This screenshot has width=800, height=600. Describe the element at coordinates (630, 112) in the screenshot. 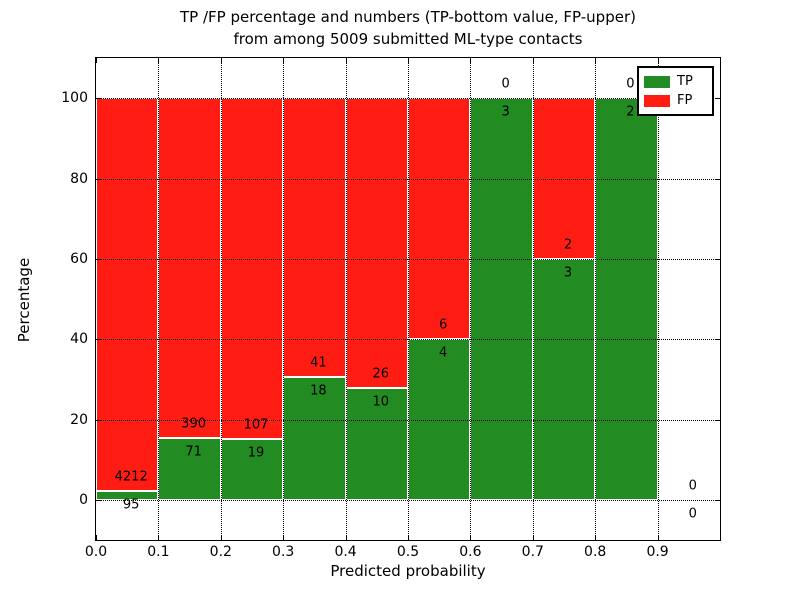

I see `bar-label-tp: 2` at that location.